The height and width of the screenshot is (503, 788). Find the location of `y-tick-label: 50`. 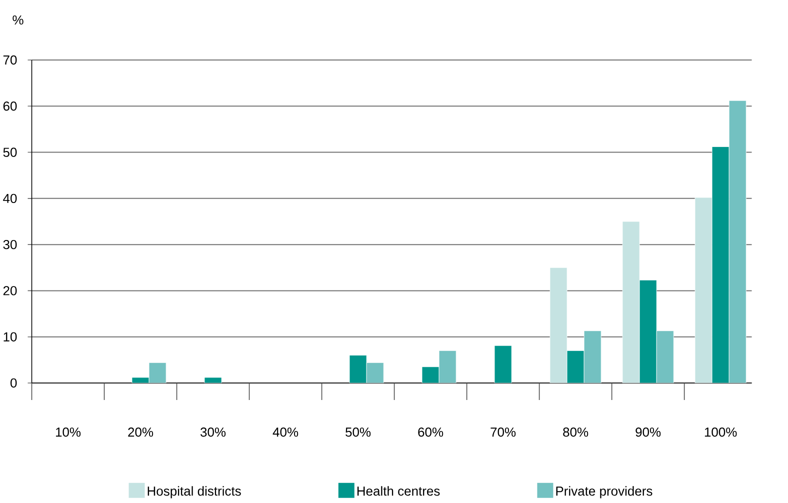

y-tick-label: 50 is located at coordinates (10, 152).